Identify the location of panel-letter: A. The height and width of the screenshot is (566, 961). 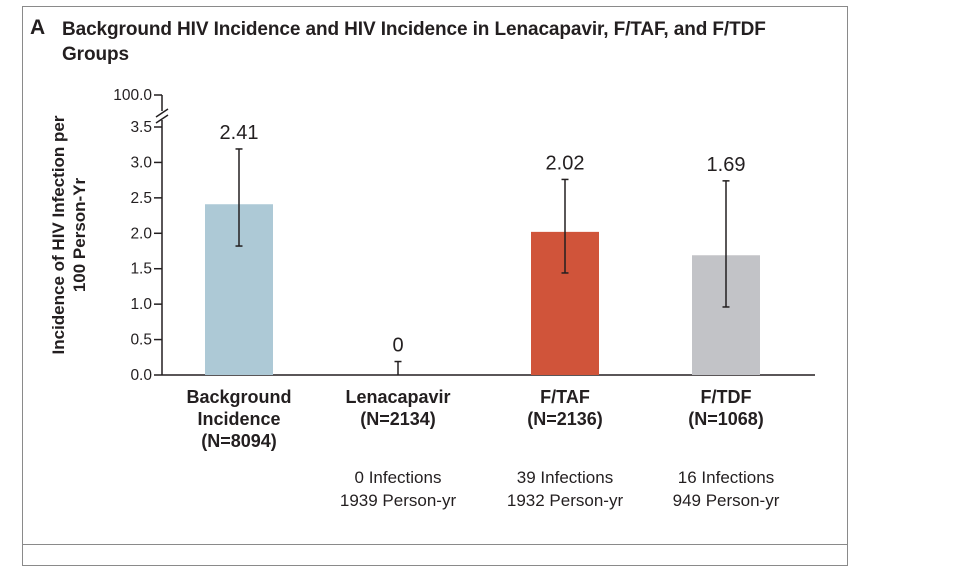
(38, 27).